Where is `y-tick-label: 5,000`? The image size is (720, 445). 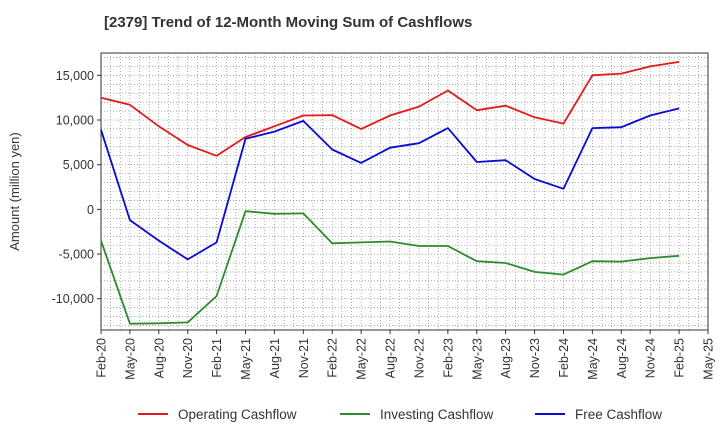 y-tick-label: 5,000 is located at coordinates (78, 165).